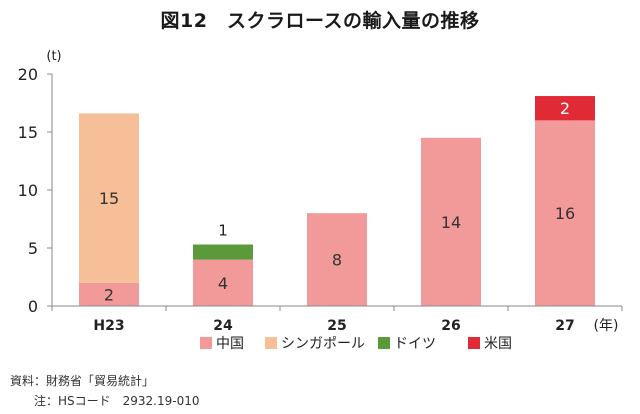 This screenshot has width=640, height=414. Describe the element at coordinates (230, 344) in the screenshot. I see `legend-label: 中国` at that location.